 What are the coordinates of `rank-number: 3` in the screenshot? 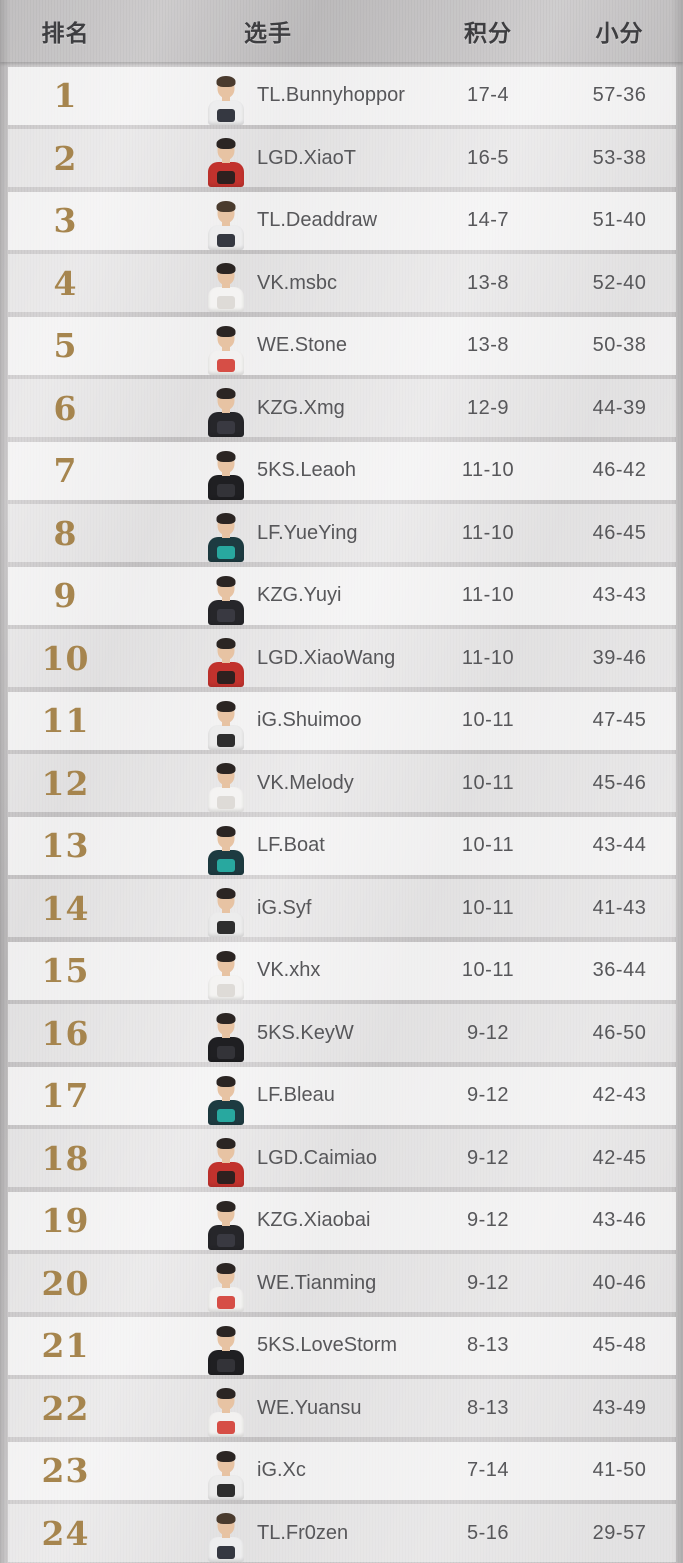 It's located at (65, 220).